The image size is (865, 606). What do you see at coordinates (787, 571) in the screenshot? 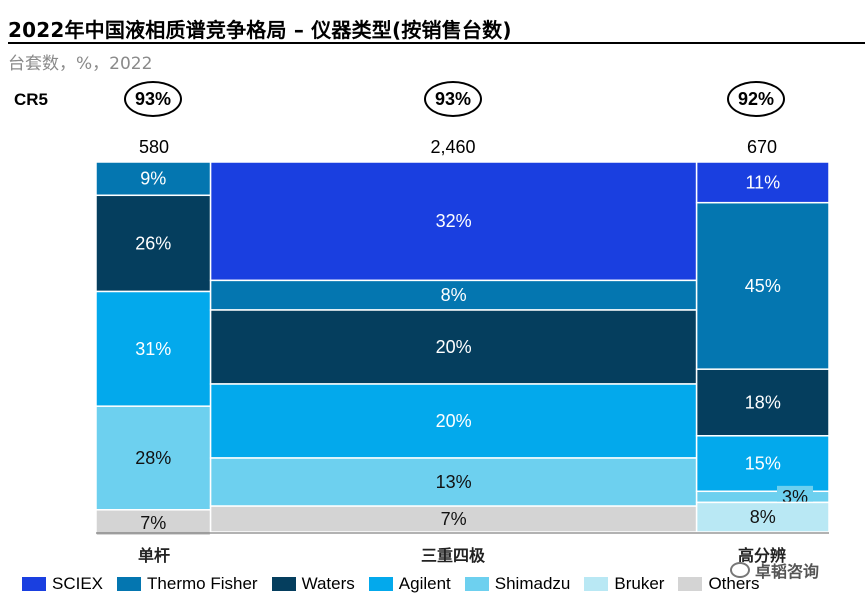
I see `watermark-text: 卓韬咨询` at bounding box center [787, 571].